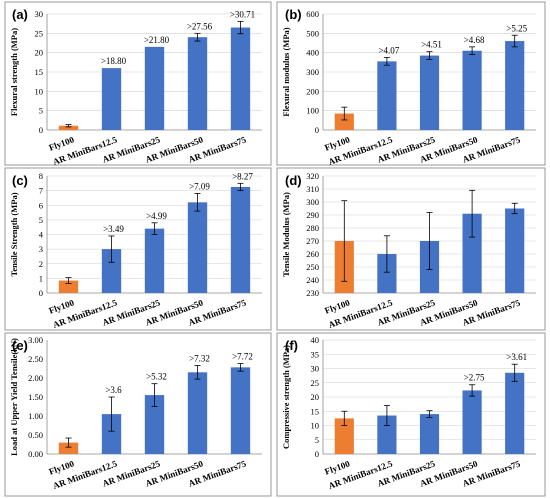 This screenshot has height=498, width=550. I want to click on y-tick-label: 0.50, so click(35, 435).